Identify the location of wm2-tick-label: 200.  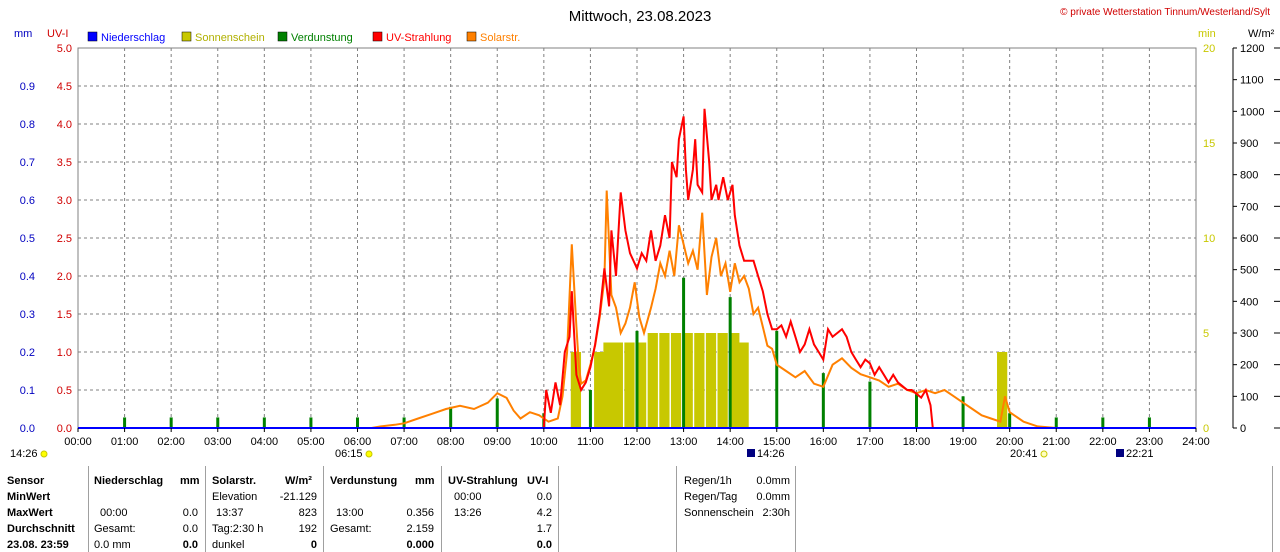
(1249, 366).